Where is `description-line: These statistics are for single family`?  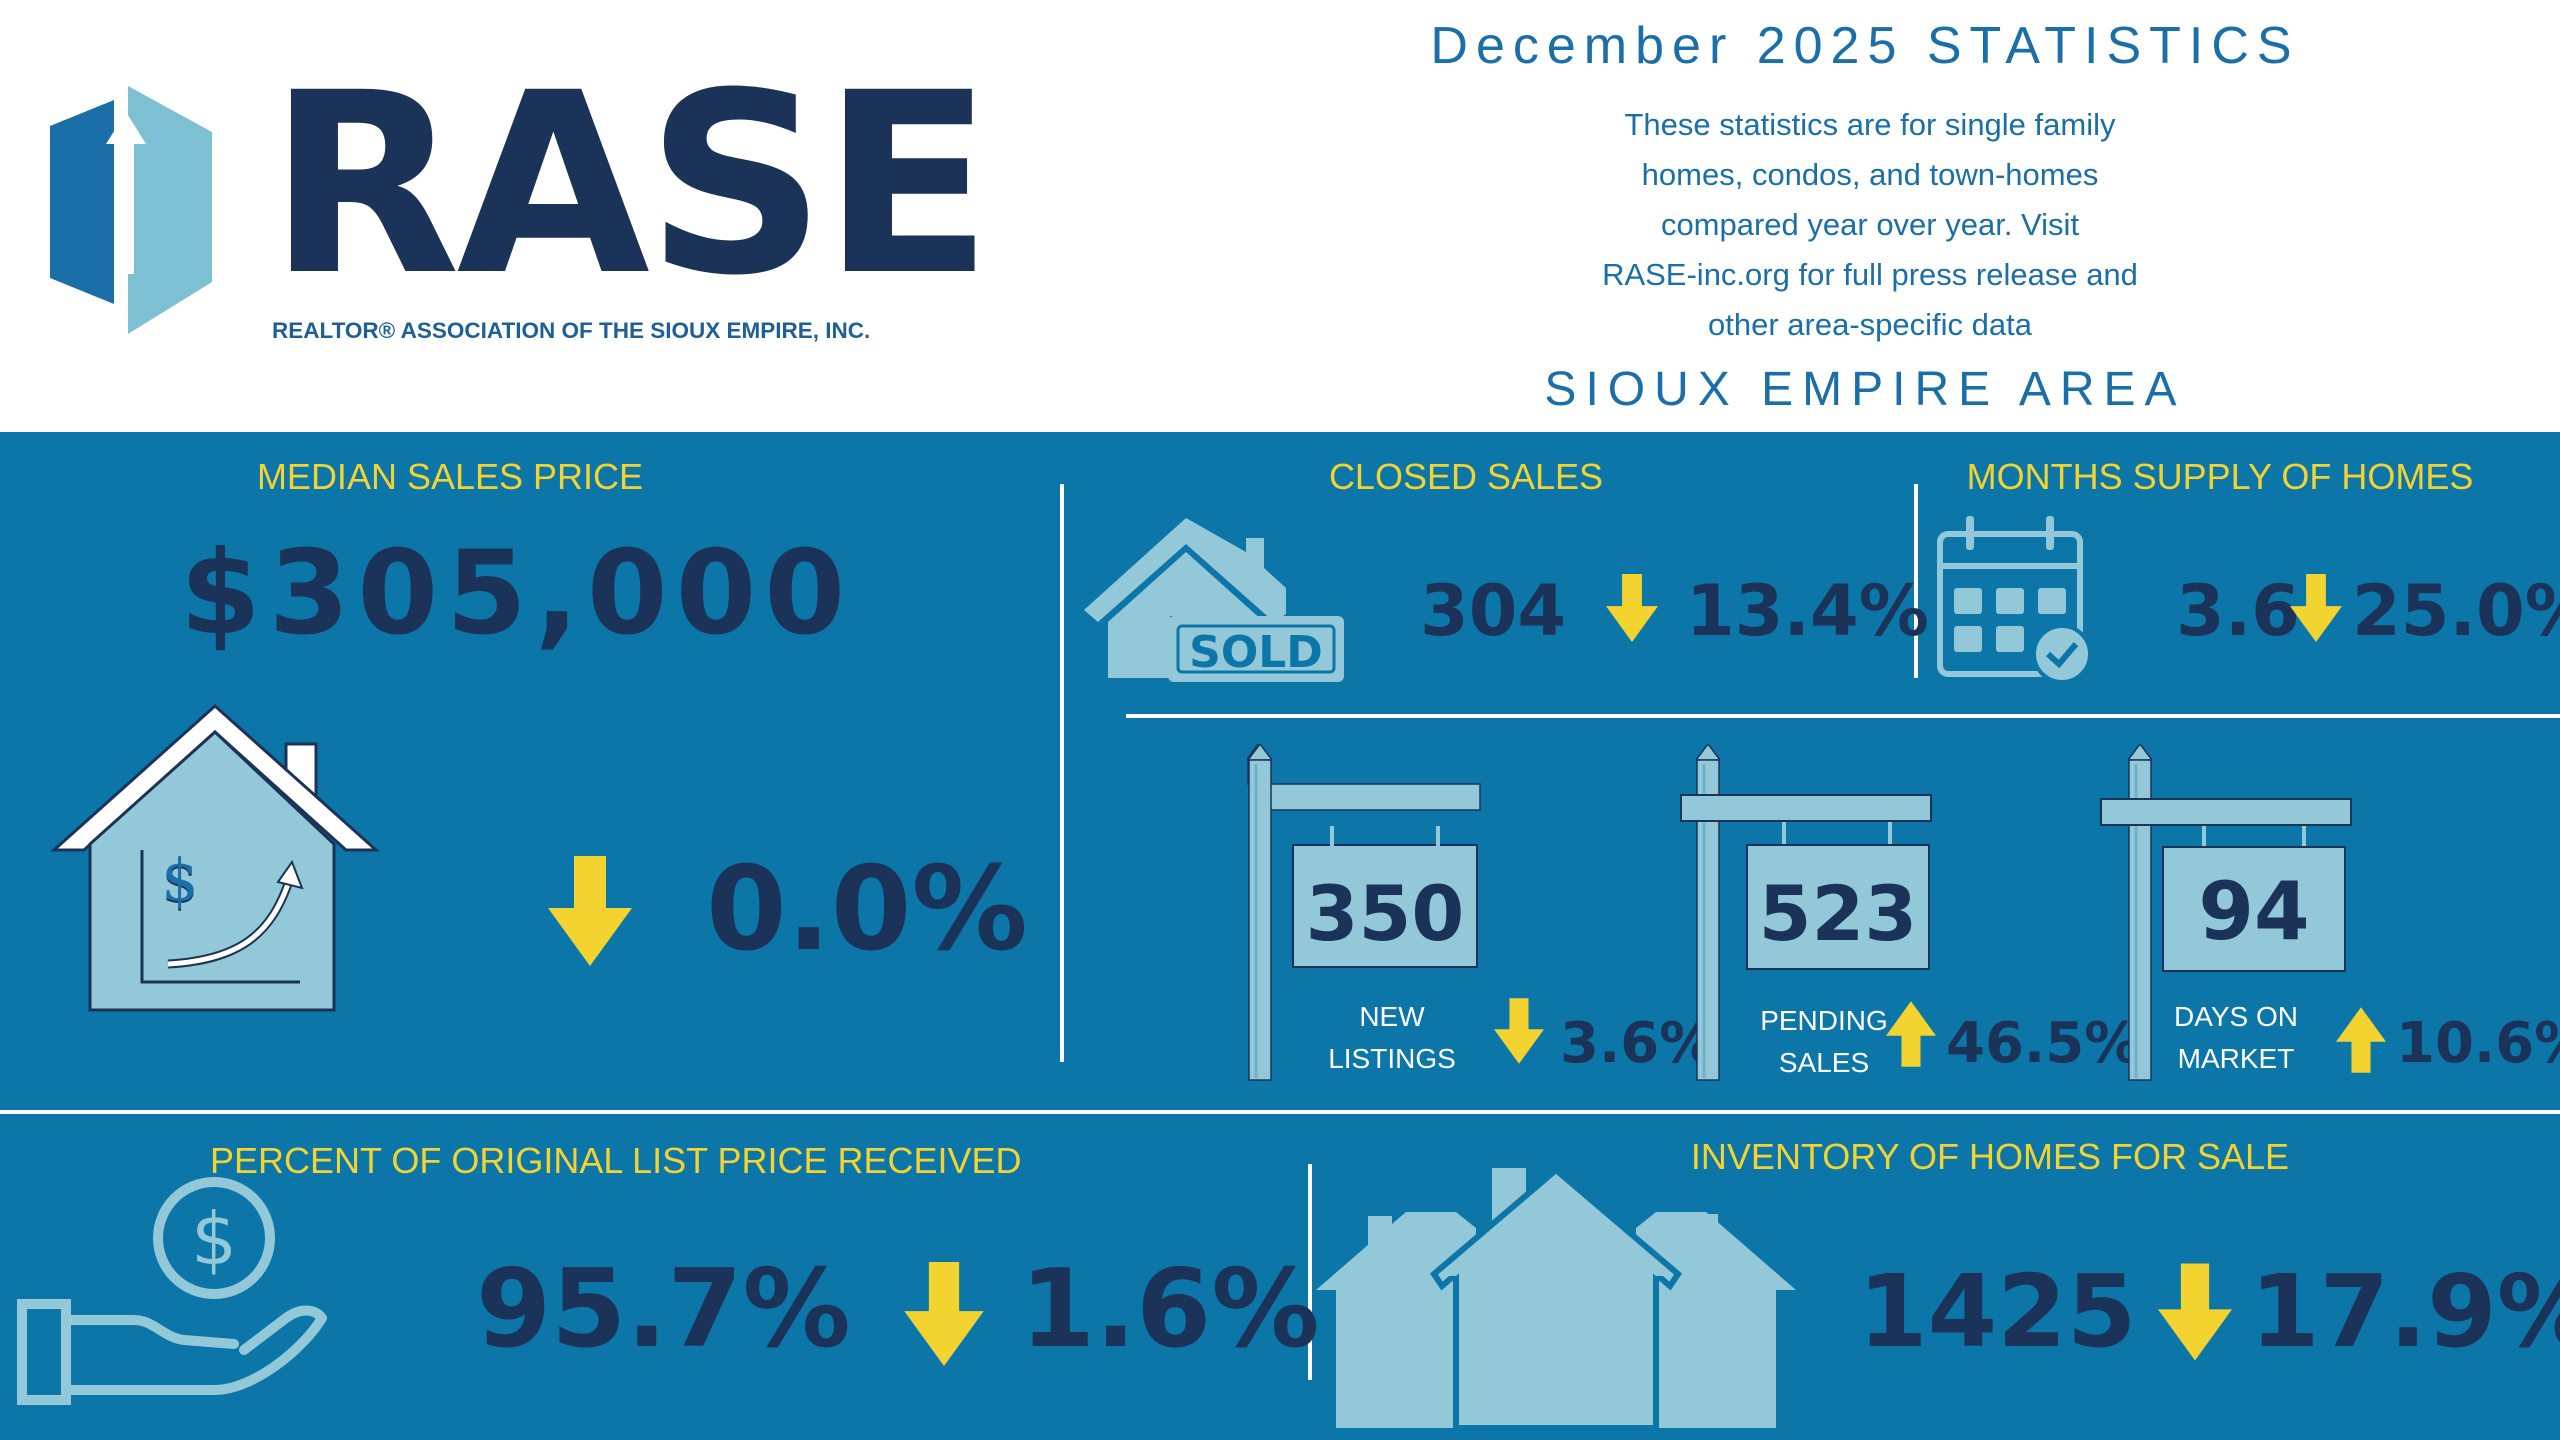
description-line: These statistics are for single family is located at coordinates (1870, 124).